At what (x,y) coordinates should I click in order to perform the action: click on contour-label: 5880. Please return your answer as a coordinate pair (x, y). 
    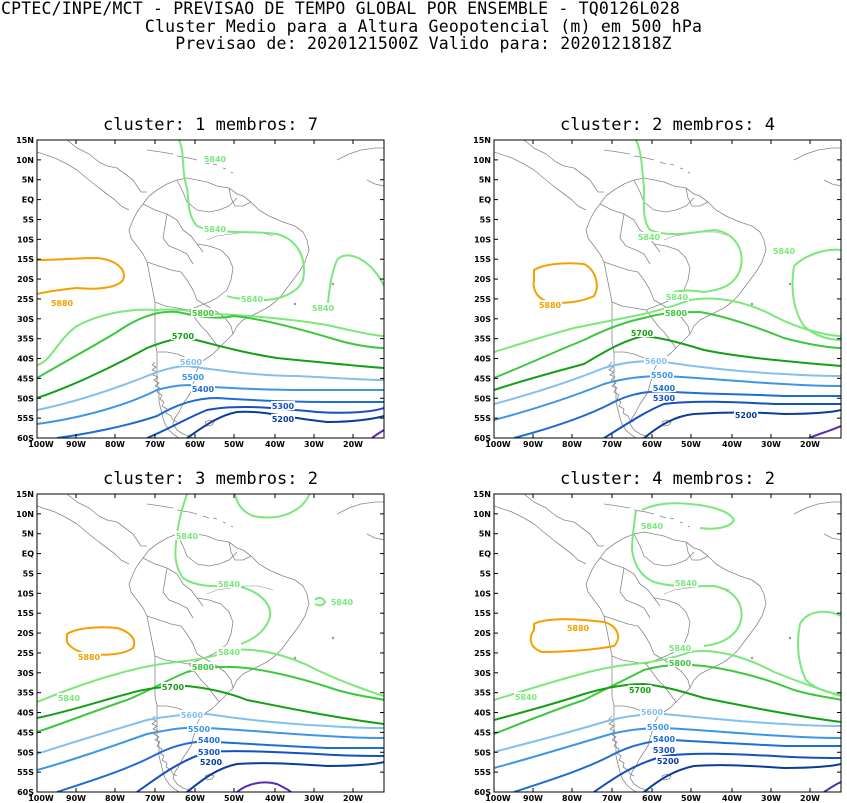
    Looking at the image, I should click on (550, 305).